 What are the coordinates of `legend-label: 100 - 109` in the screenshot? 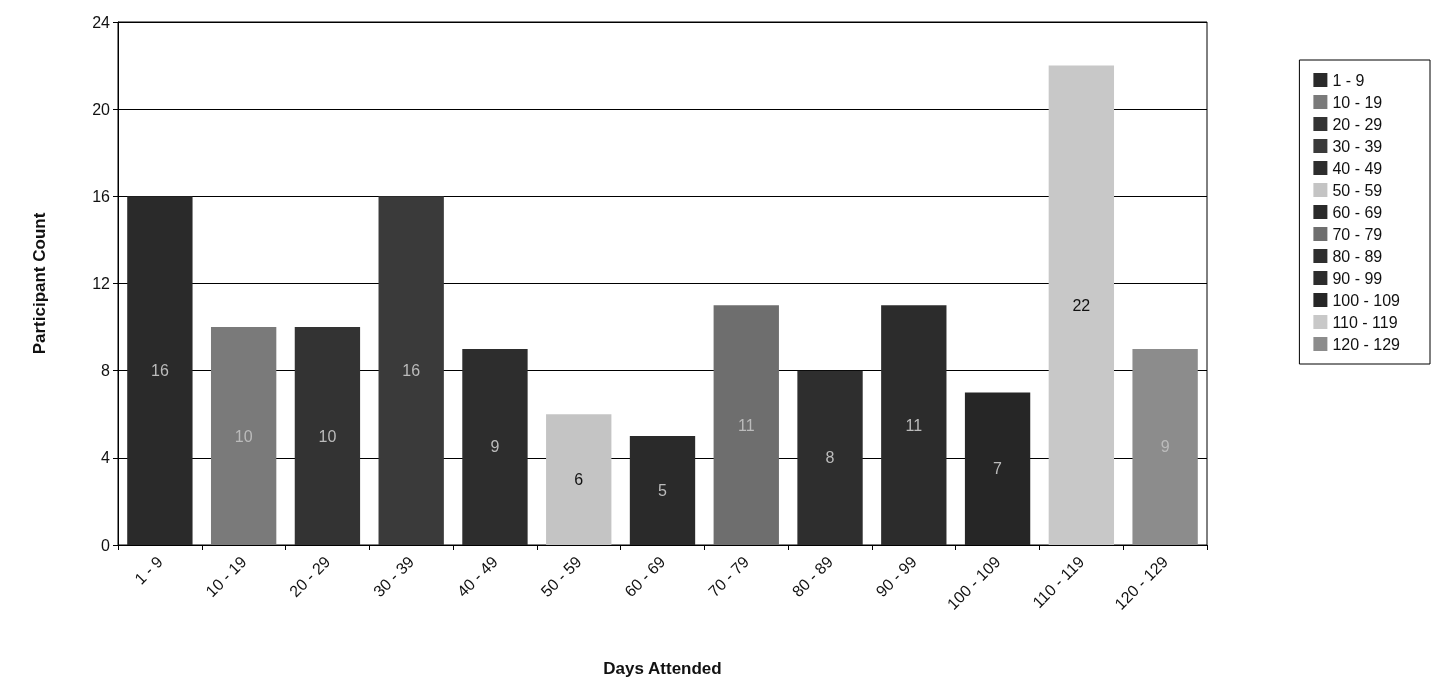 It's located at (1366, 300).